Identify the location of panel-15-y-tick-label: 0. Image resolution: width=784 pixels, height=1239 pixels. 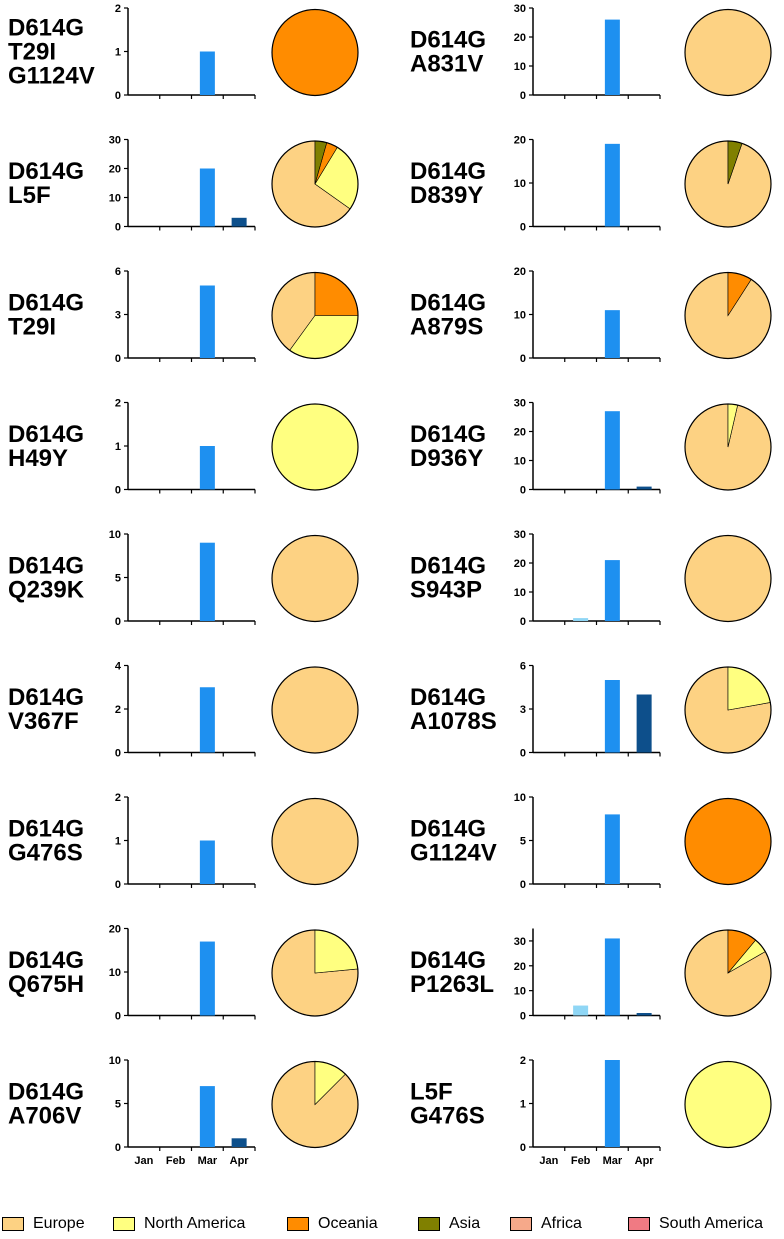
(523, 885).